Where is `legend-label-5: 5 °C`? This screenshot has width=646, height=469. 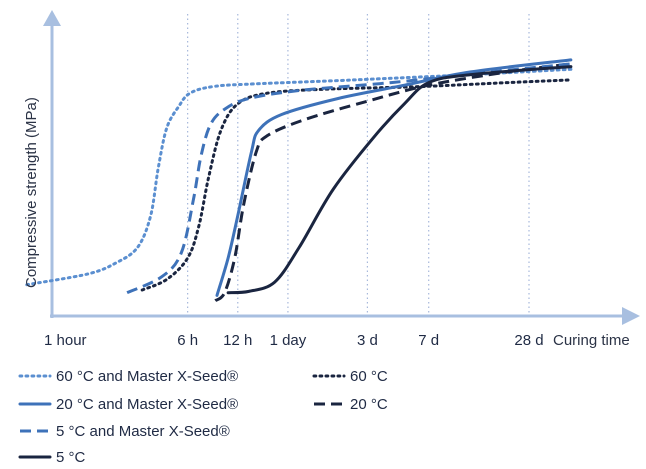
legend-label-5: 5 °C is located at coordinates (71, 457).